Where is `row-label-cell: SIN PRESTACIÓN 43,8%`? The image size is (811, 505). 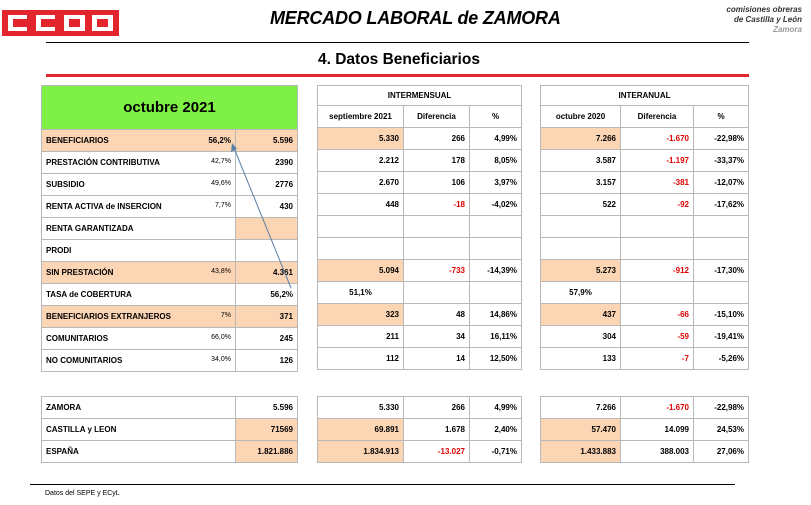
row-label-cell: SIN PRESTACIÓN 43,8% is located at coordinates (138, 272).